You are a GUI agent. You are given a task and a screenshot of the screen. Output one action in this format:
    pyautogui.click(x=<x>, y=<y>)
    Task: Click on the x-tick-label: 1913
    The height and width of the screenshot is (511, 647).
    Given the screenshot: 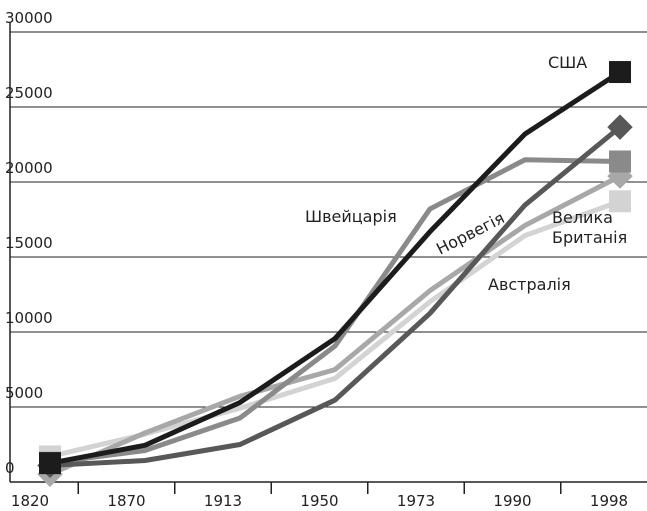 What is the action you would take?
    pyautogui.click(x=223, y=501)
    